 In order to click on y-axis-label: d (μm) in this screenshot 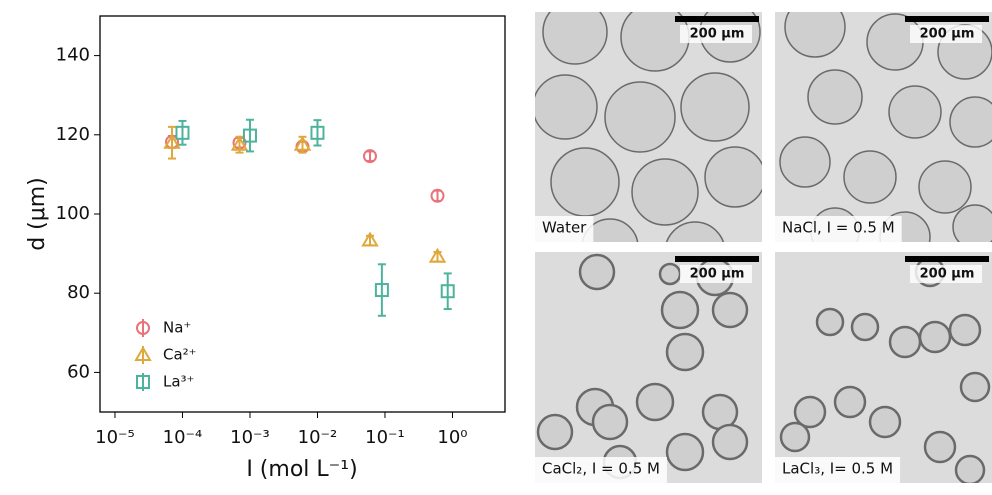, I will do `click(37, 214)`.